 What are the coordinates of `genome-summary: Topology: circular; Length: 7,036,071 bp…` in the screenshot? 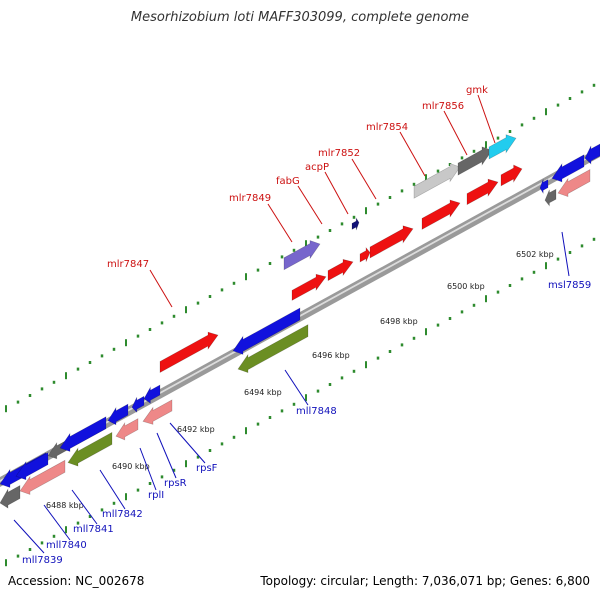 It's located at (425, 581).